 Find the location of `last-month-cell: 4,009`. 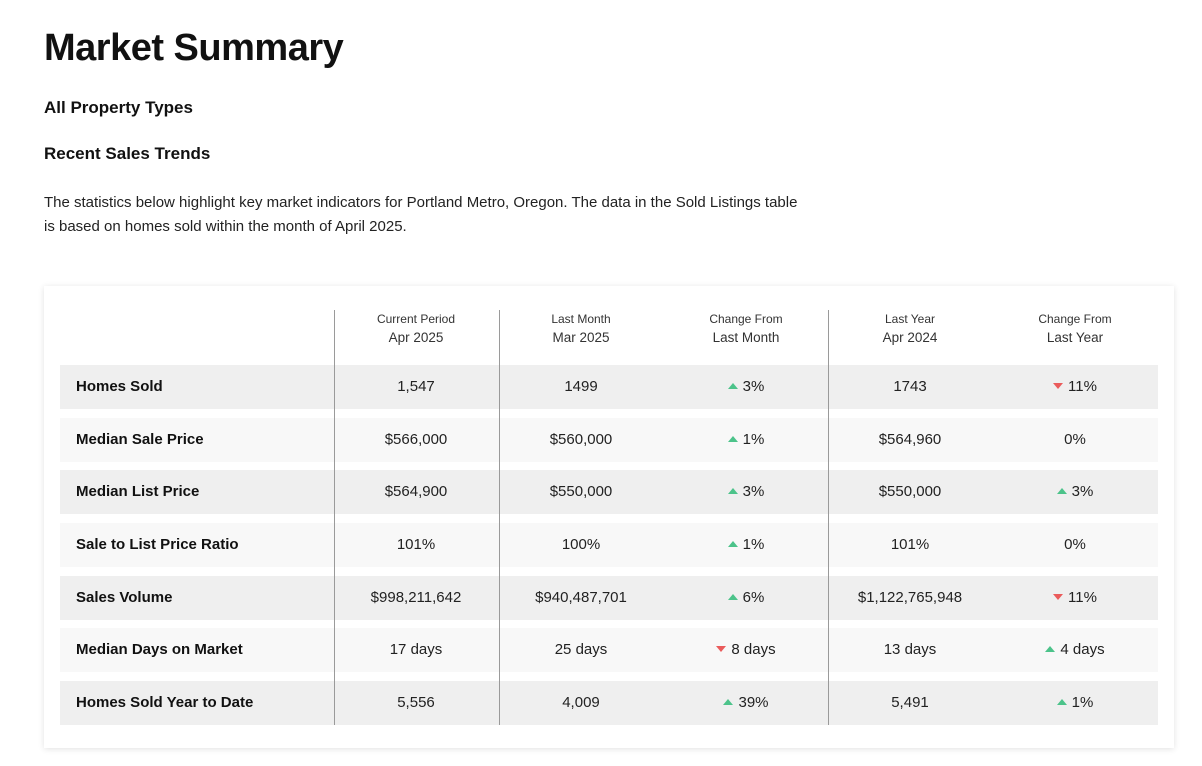

last-month-cell: 4,009 is located at coordinates (581, 702).